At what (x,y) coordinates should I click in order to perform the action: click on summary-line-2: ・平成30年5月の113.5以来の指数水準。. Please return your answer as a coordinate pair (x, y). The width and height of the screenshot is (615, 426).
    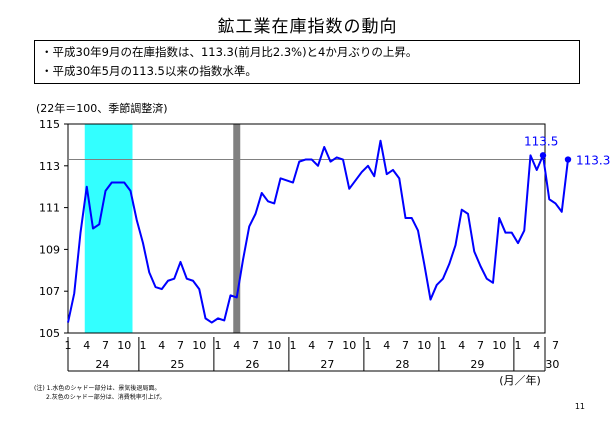
    Looking at the image, I should click on (149, 71).